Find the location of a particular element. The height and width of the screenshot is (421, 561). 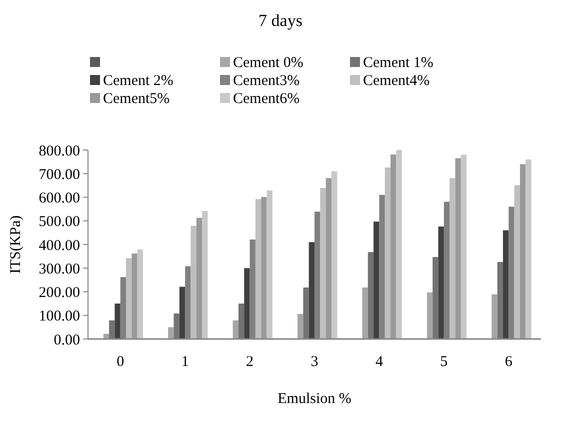

y-tick-label: 500.00 is located at coordinates (59, 222).